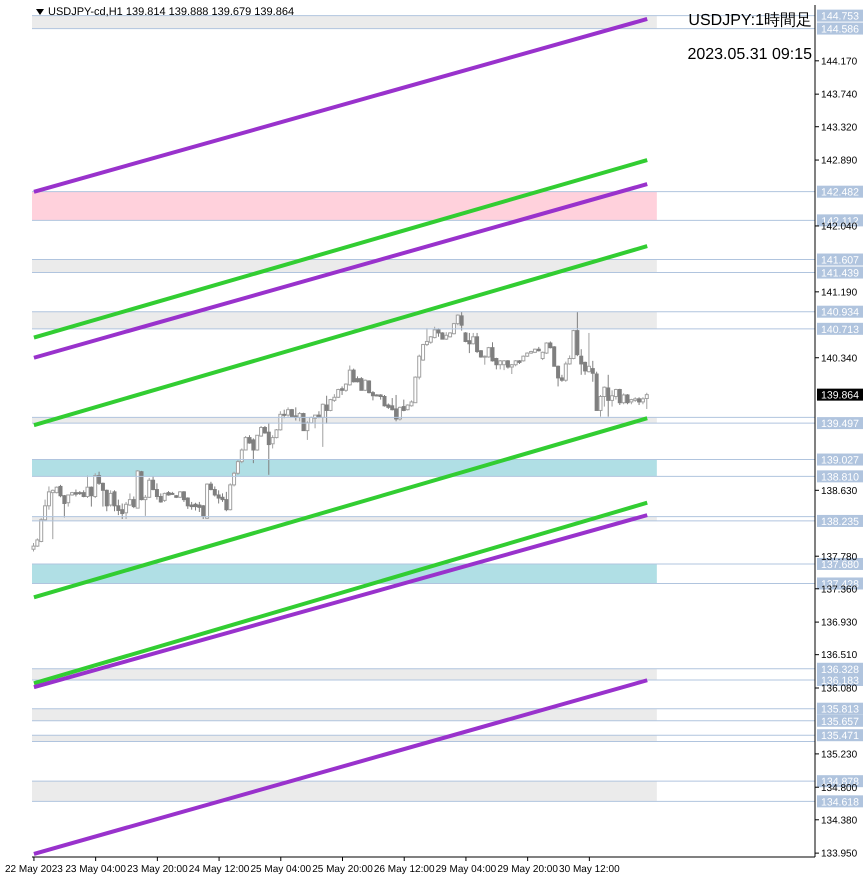 The width and height of the screenshot is (866, 876). I want to click on x-tick-label: 23 May 20:00, so click(157, 869).